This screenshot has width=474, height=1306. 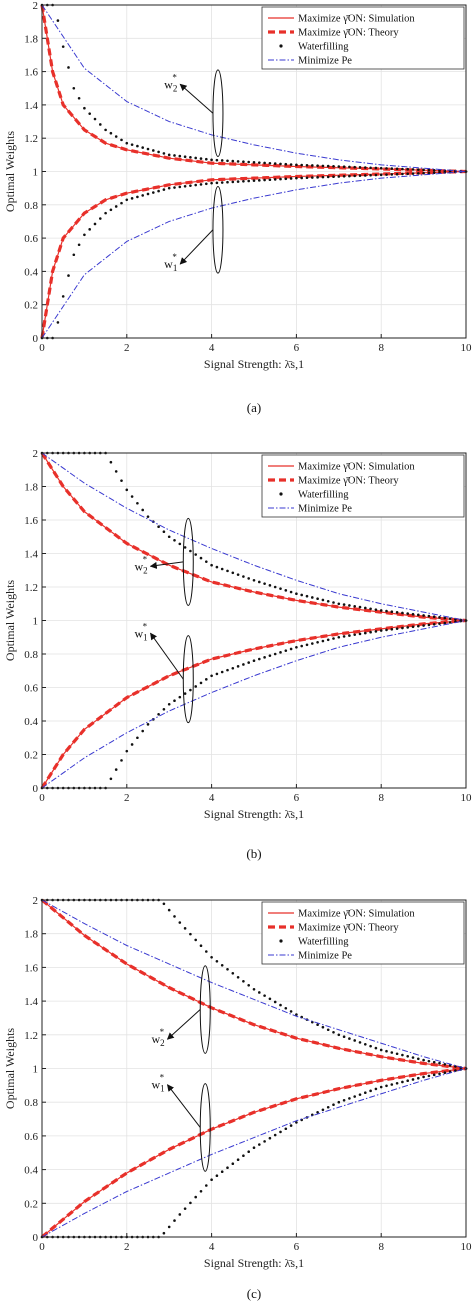 I want to click on y-tick-label: 1.6, so click(x=31, y=521).